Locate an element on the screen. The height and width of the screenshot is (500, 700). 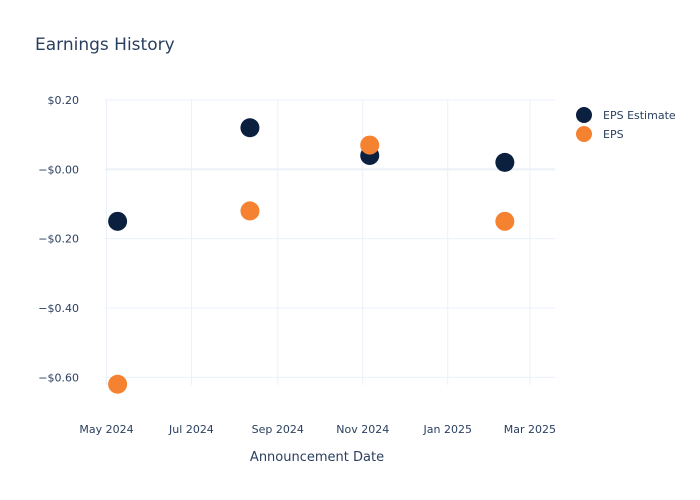
legend-item-eps-estimate: EPS Estimate is located at coordinates (626, 115).